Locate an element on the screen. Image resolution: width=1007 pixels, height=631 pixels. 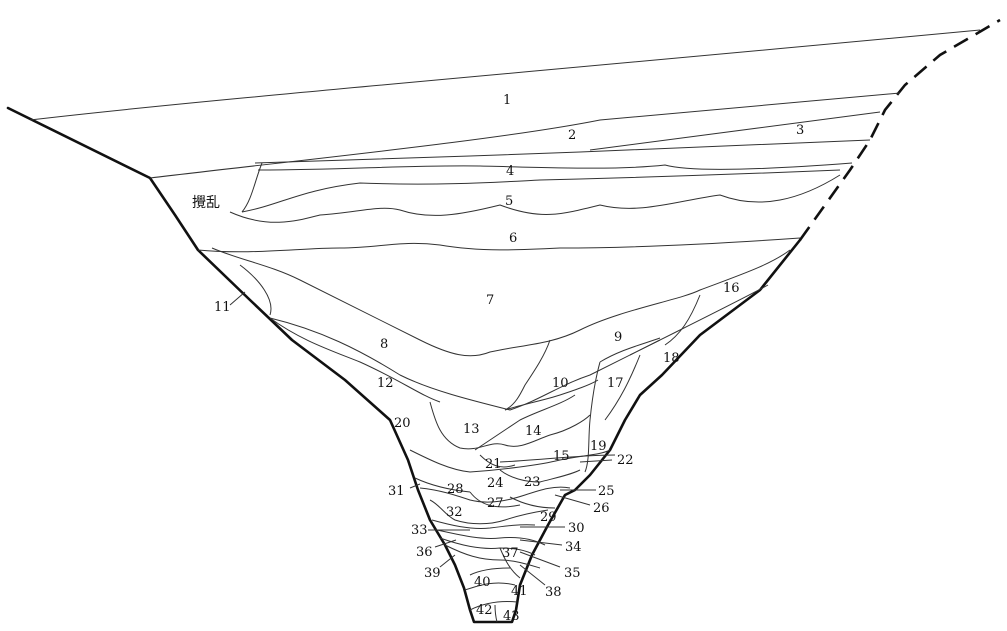
layer-number-label: 31 is located at coordinates (396, 491).